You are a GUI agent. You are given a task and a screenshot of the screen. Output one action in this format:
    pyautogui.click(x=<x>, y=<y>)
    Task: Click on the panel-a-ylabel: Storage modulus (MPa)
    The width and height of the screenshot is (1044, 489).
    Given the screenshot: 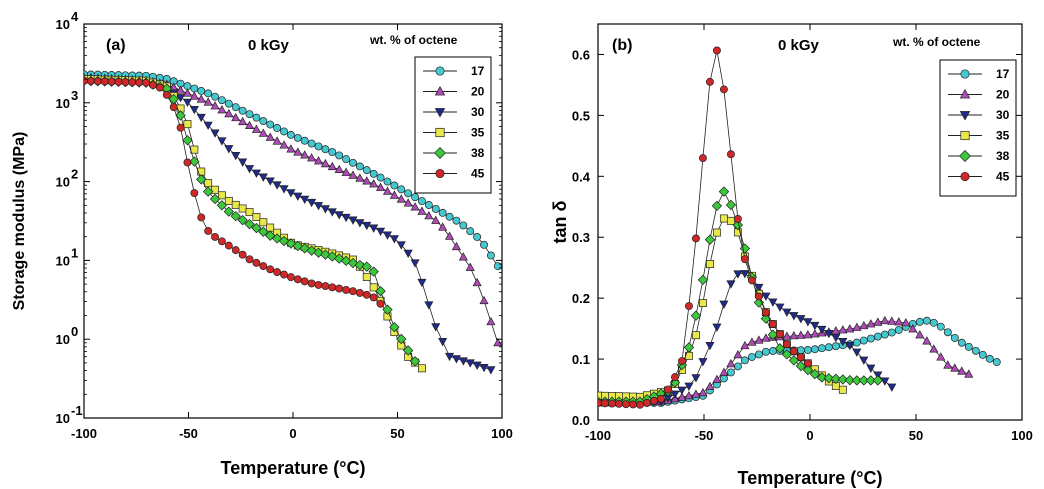 What is the action you would take?
    pyautogui.click(x=19, y=221)
    